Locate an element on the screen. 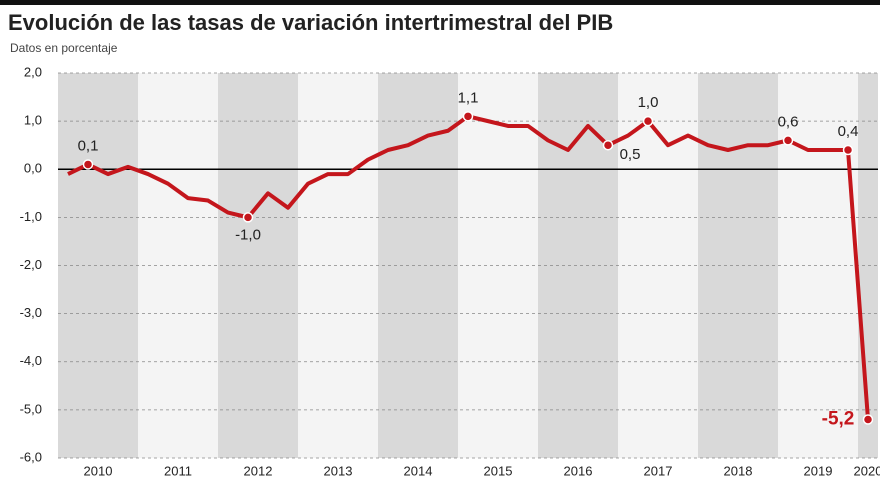  y-tick-label: -5,0 is located at coordinates (31, 408).